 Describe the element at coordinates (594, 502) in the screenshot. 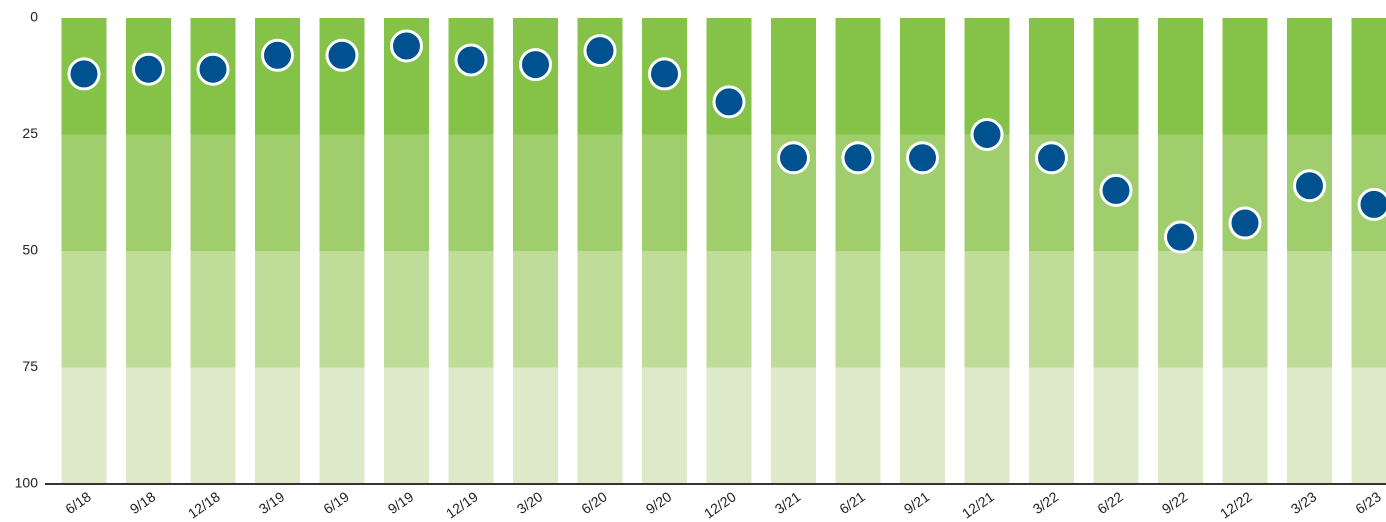

I see `x-tick-label: 6/20` at that location.